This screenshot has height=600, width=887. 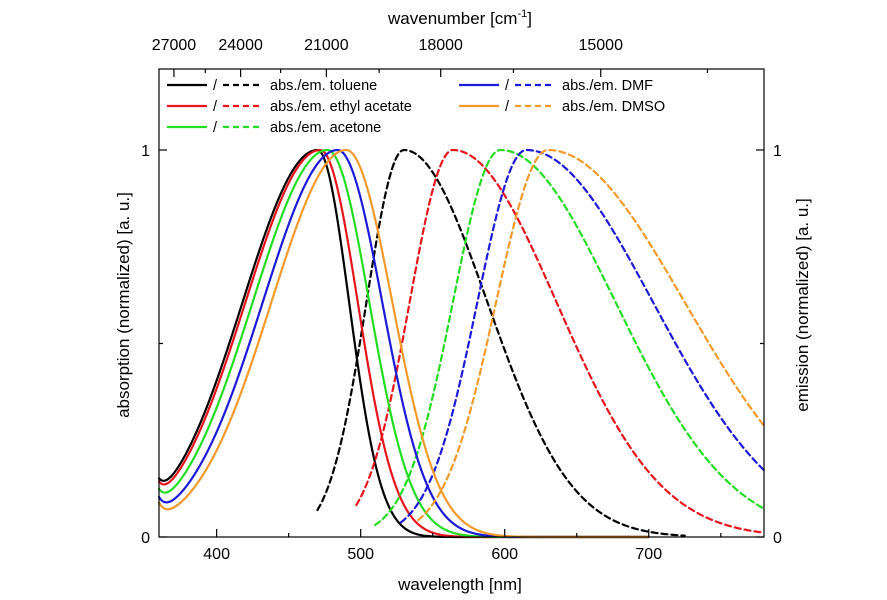 What do you see at coordinates (145, 538) in the screenshot?
I see `y-left-tick-label-0: 0` at bounding box center [145, 538].